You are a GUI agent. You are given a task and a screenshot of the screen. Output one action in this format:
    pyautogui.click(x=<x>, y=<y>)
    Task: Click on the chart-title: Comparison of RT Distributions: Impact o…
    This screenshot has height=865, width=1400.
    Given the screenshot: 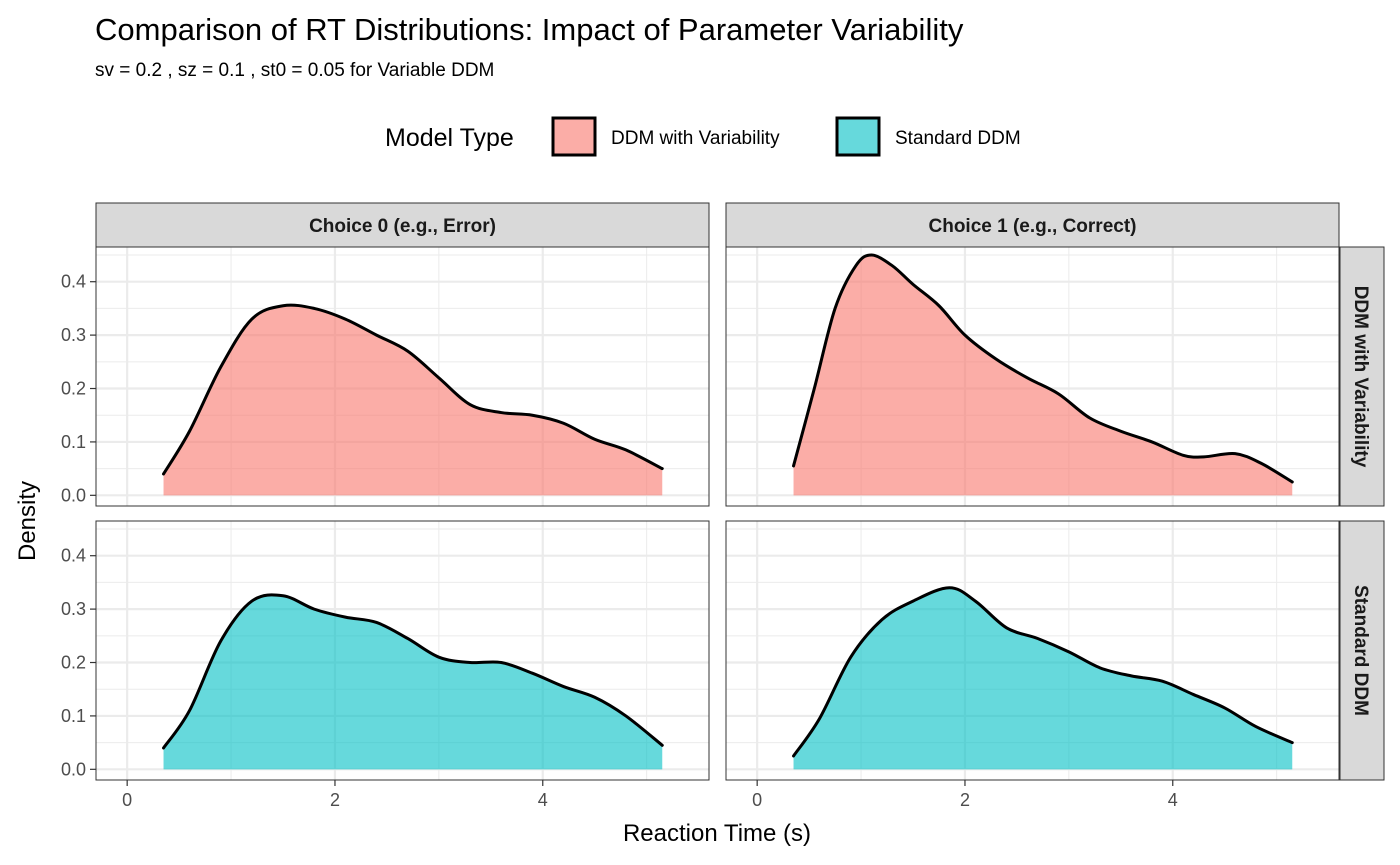 What is the action you would take?
    pyautogui.click(x=529, y=29)
    